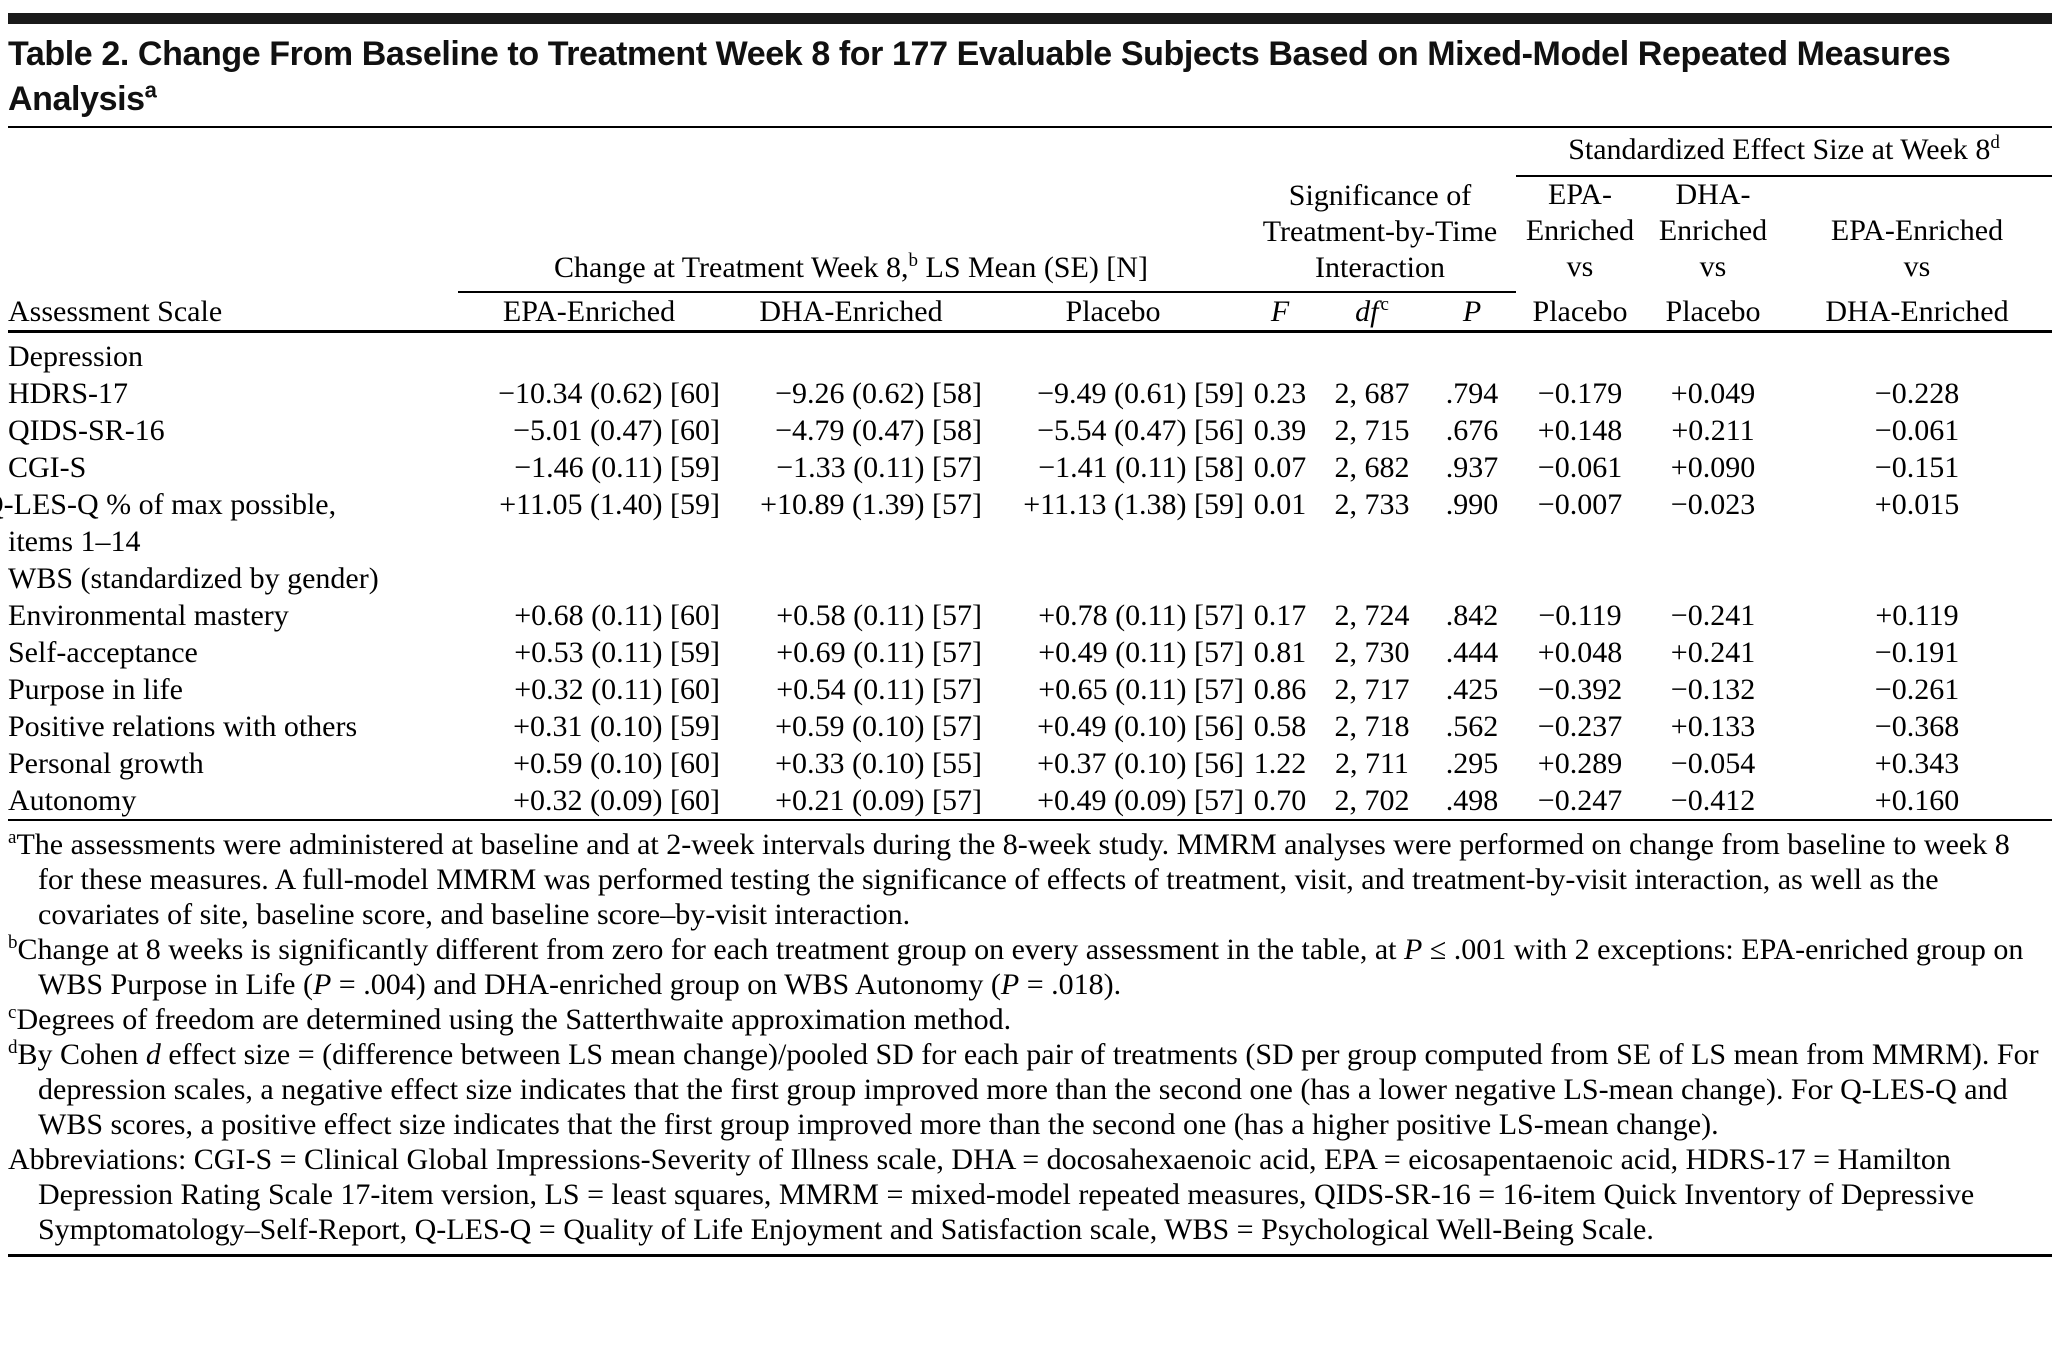  Describe the element at coordinates (879, 615) in the screenshot. I see `cell: +0.58 (0.11) [57]` at that location.